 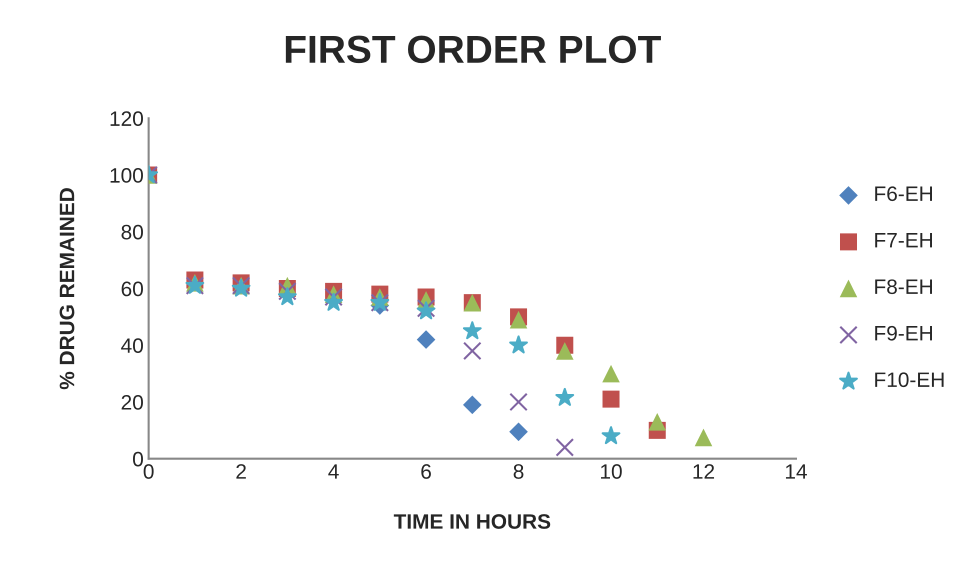 I want to click on chart-title: FIRST ORDER PLOT, so click(x=473, y=50).